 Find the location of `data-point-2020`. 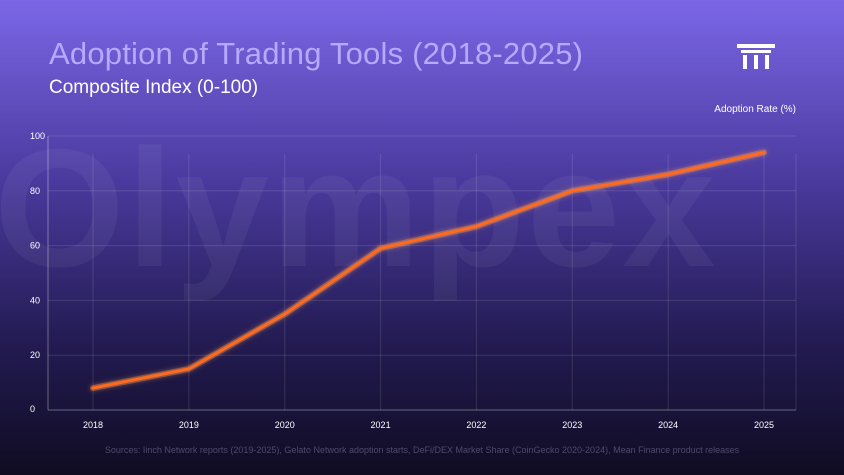

data-point-2020 is located at coordinates (285, 314).